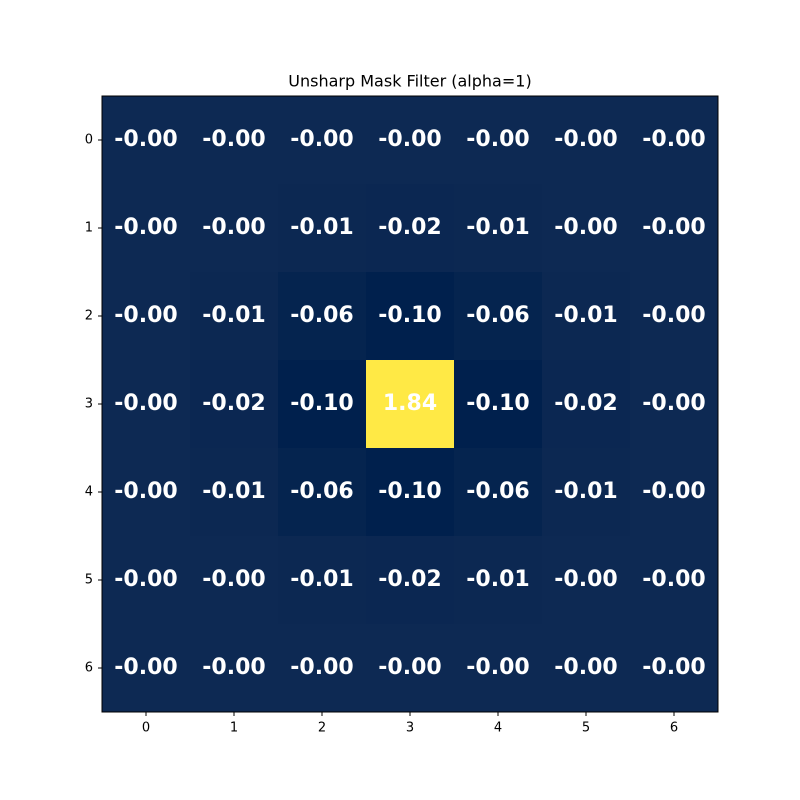  Describe the element at coordinates (89, 580) in the screenshot. I see `y-tick-label: 5` at that location.